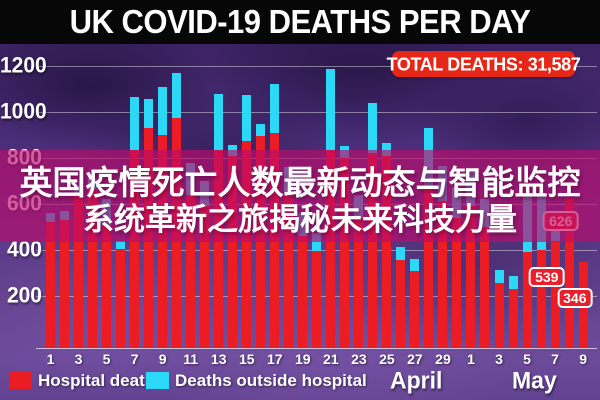 The width and height of the screenshot is (600, 400). I want to click on total-deaths-badge: TOTAL DEATHS: 31,587, so click(484, 64).